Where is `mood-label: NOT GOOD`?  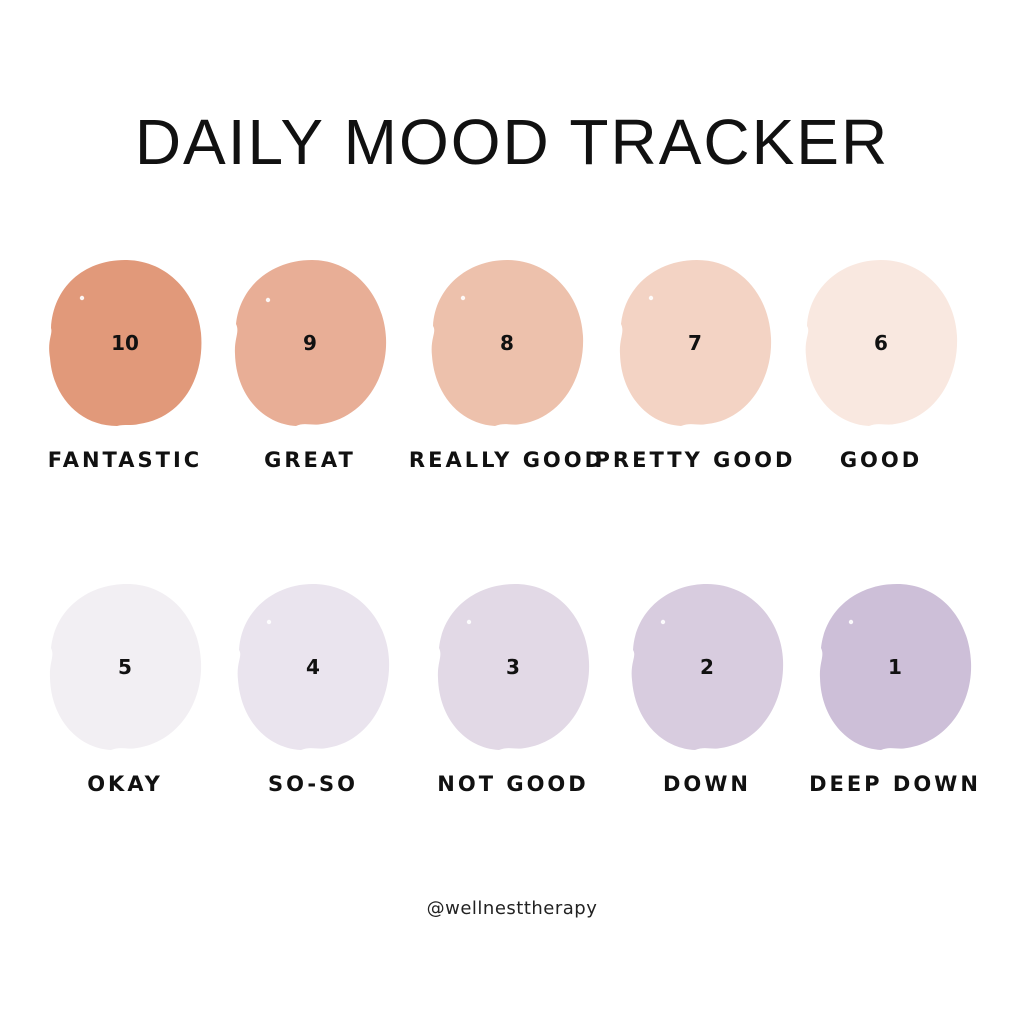 mood-label: NOT GOOD is located at coordinates (513, 784).